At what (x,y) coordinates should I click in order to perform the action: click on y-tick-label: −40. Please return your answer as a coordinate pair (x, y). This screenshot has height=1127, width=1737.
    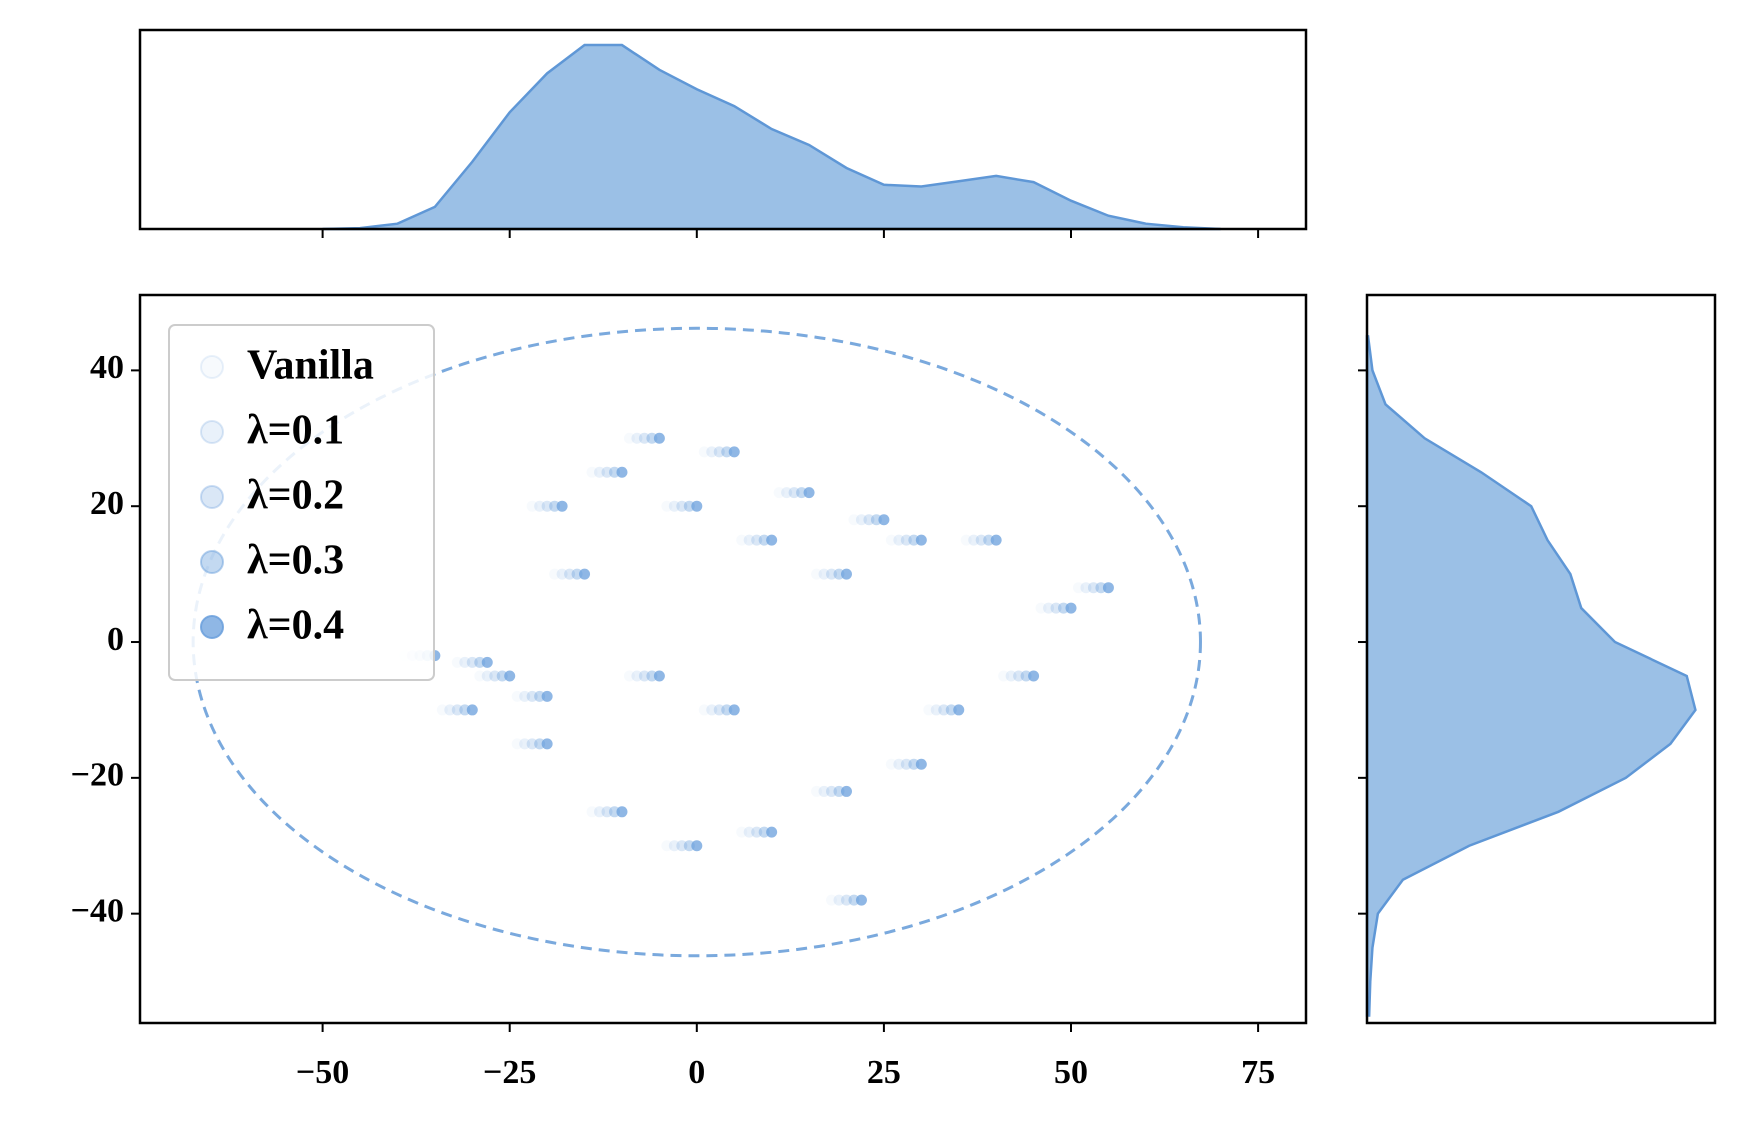
    Looking at the image, I should click on (97, 910).